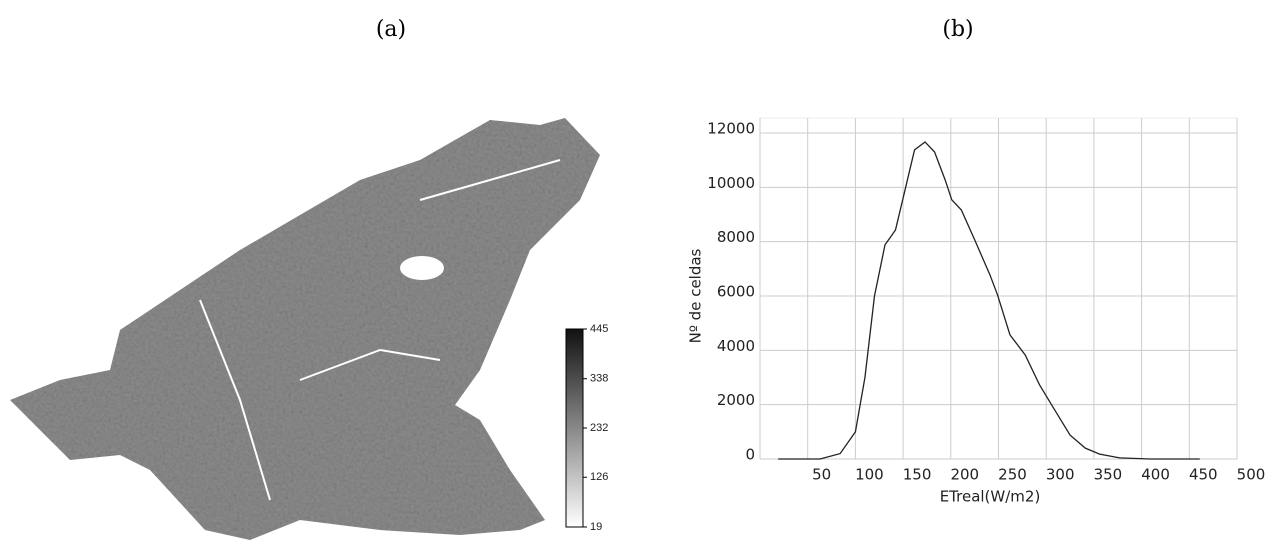  What do you see at coordinates (599, 428) in the screenshot?
I see `colorbar-label: 232` at bounding box center [599, 428].